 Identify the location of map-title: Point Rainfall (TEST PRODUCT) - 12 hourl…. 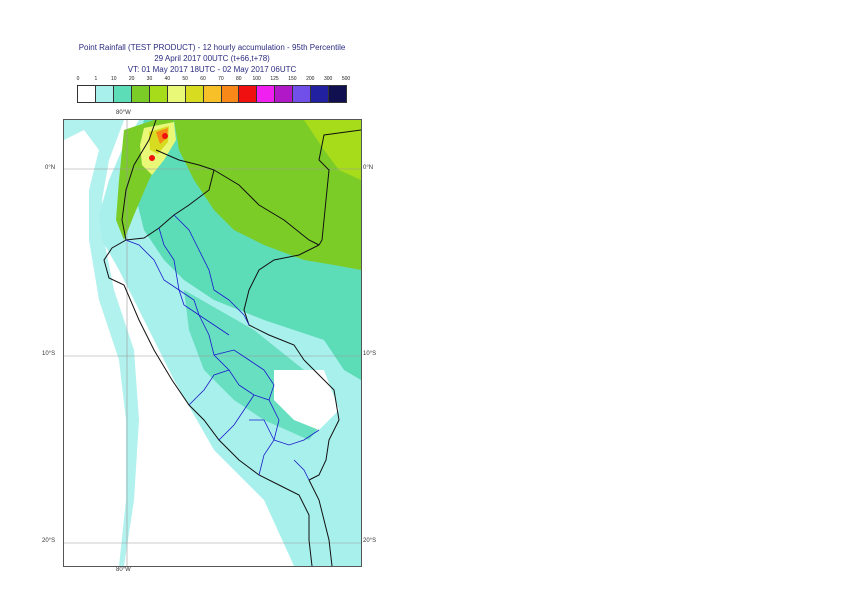
(212, 58).